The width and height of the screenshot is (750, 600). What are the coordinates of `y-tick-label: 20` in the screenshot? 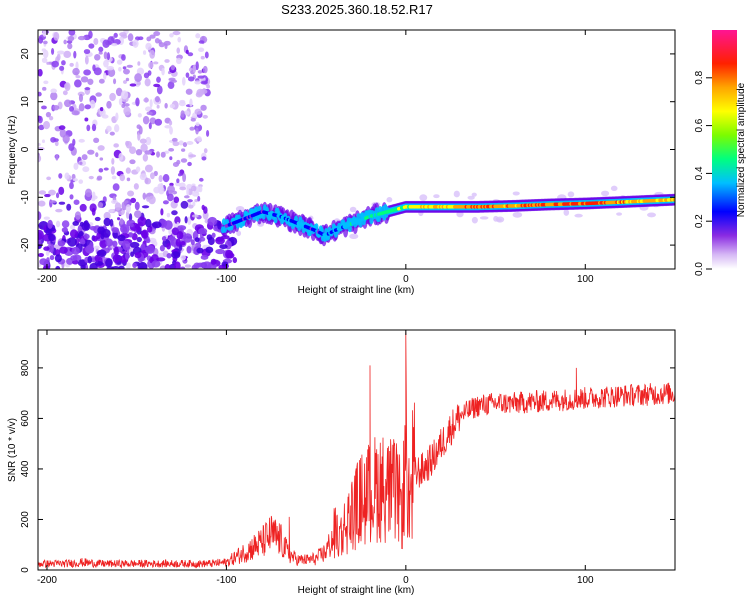 It's located at (25, 54).